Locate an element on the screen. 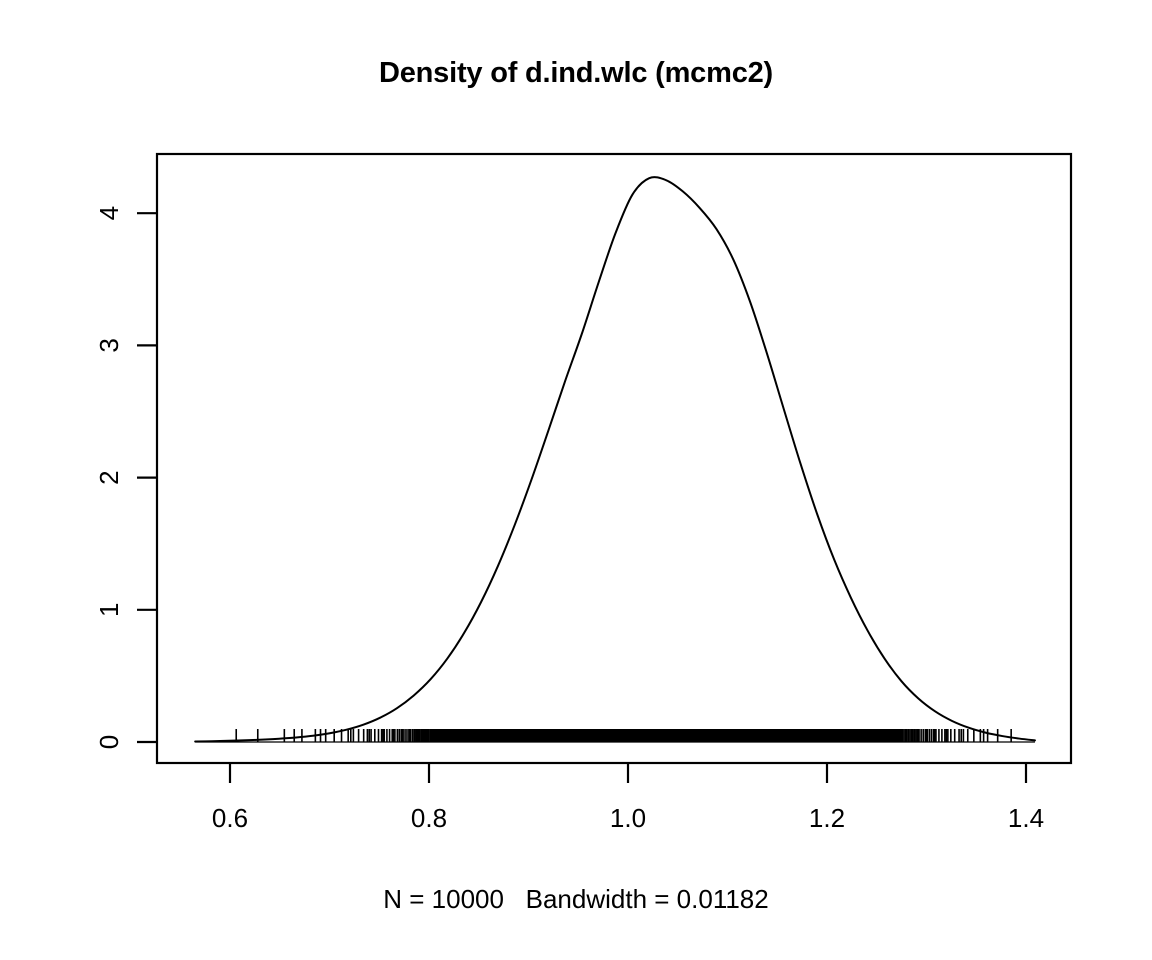 Image resolution: width=1152 pixels, height=960 pixels. x-axis-tick-labels: 0.6 0.8 1.0 1.2 1.4 is located at coordinates (628, 818).